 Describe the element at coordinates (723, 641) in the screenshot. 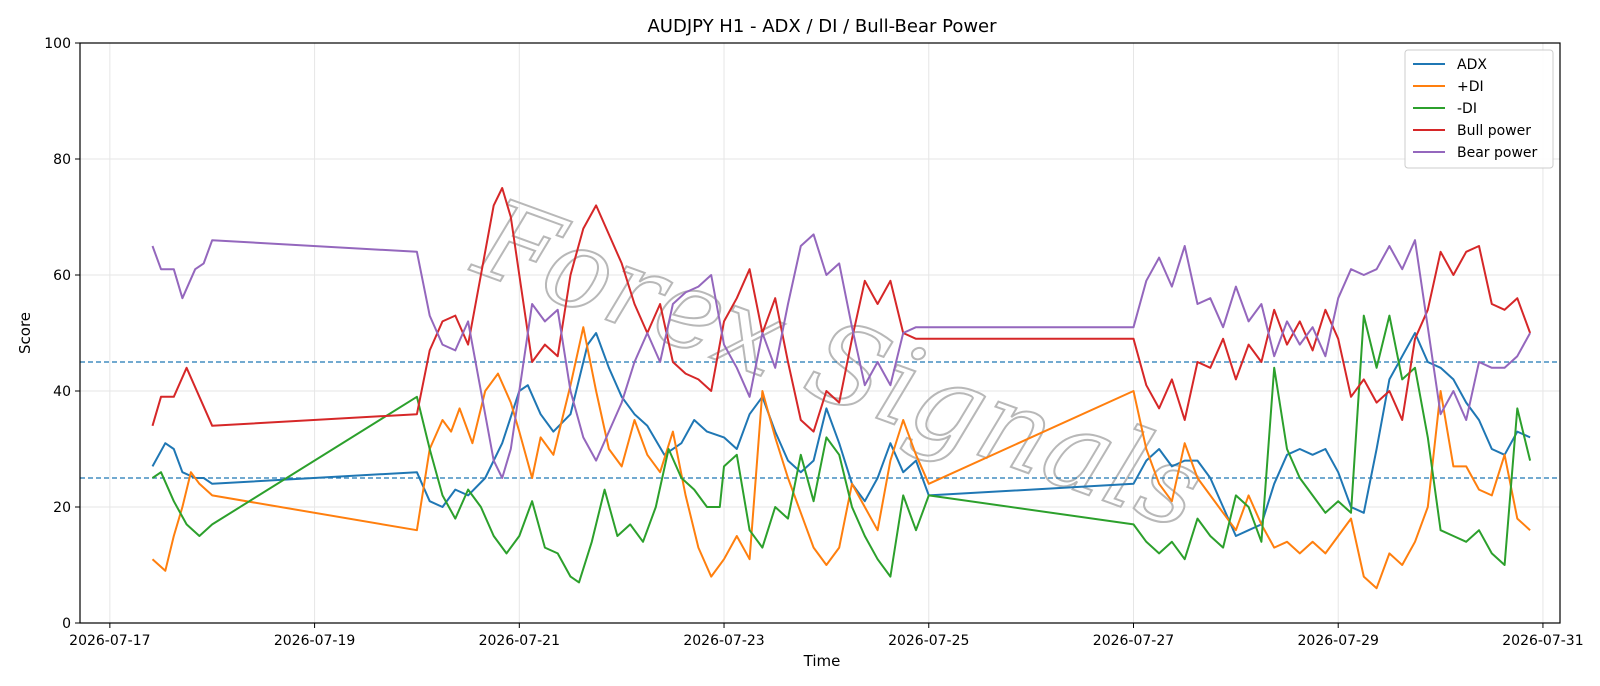

I see `x-tick-label: 2026-07-23` at that location.